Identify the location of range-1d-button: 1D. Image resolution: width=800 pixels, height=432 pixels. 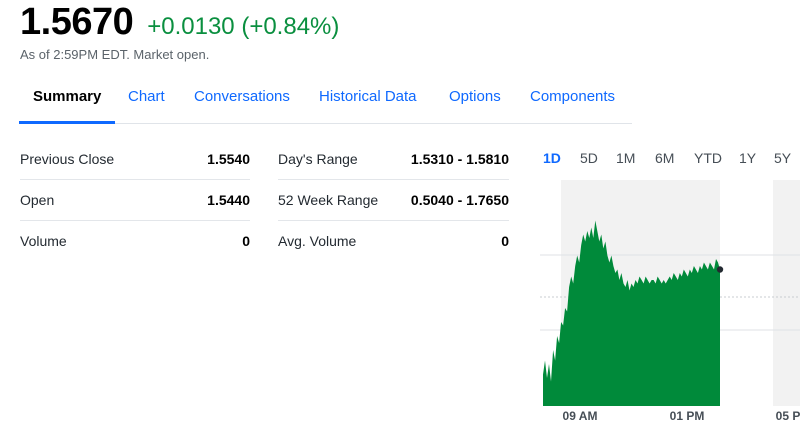
(552, 158).